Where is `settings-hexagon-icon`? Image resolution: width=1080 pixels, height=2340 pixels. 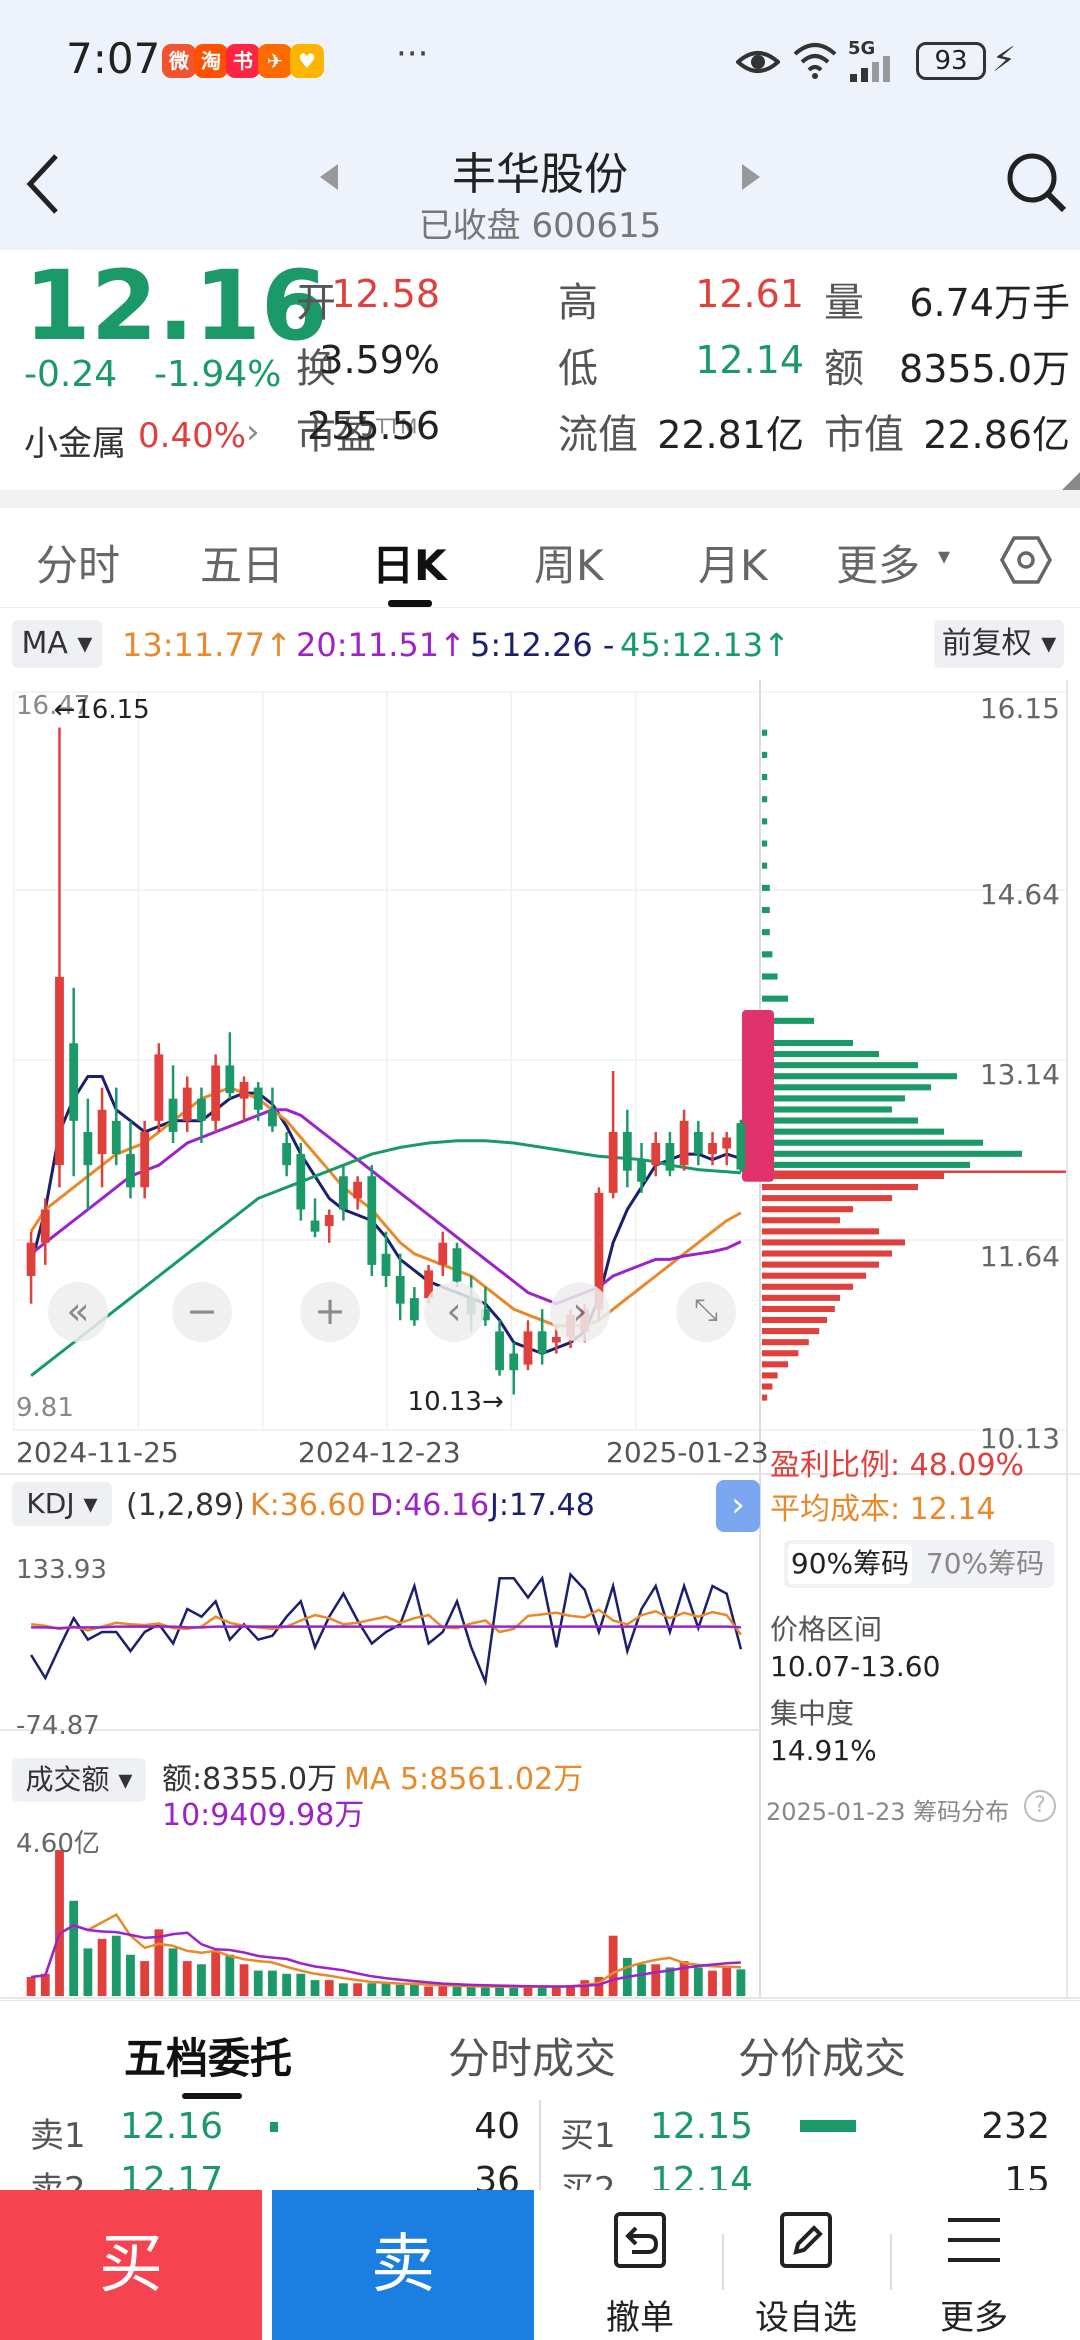 settings-hexagon-icon is located at coordinates (1026, 560).